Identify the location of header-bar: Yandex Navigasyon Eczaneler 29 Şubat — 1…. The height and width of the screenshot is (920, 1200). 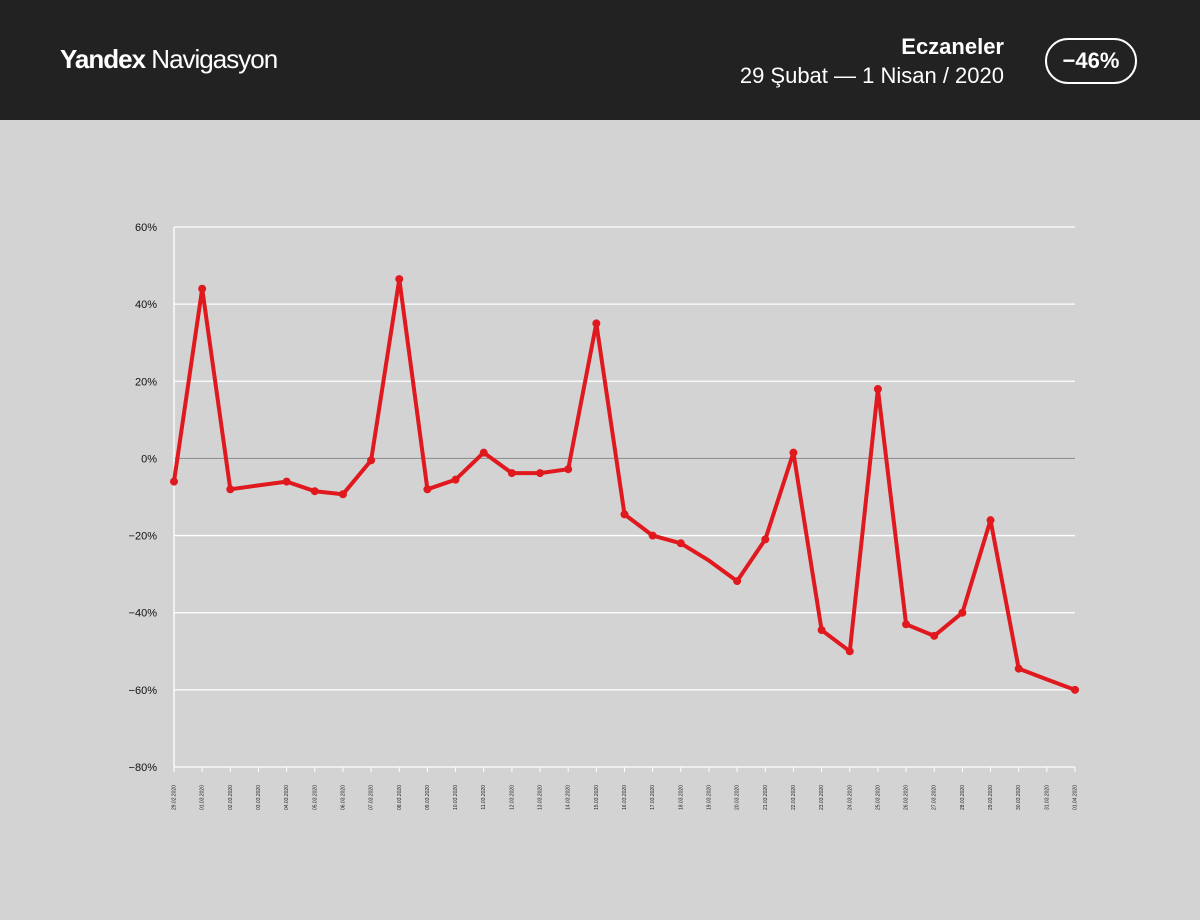
(600, 60).